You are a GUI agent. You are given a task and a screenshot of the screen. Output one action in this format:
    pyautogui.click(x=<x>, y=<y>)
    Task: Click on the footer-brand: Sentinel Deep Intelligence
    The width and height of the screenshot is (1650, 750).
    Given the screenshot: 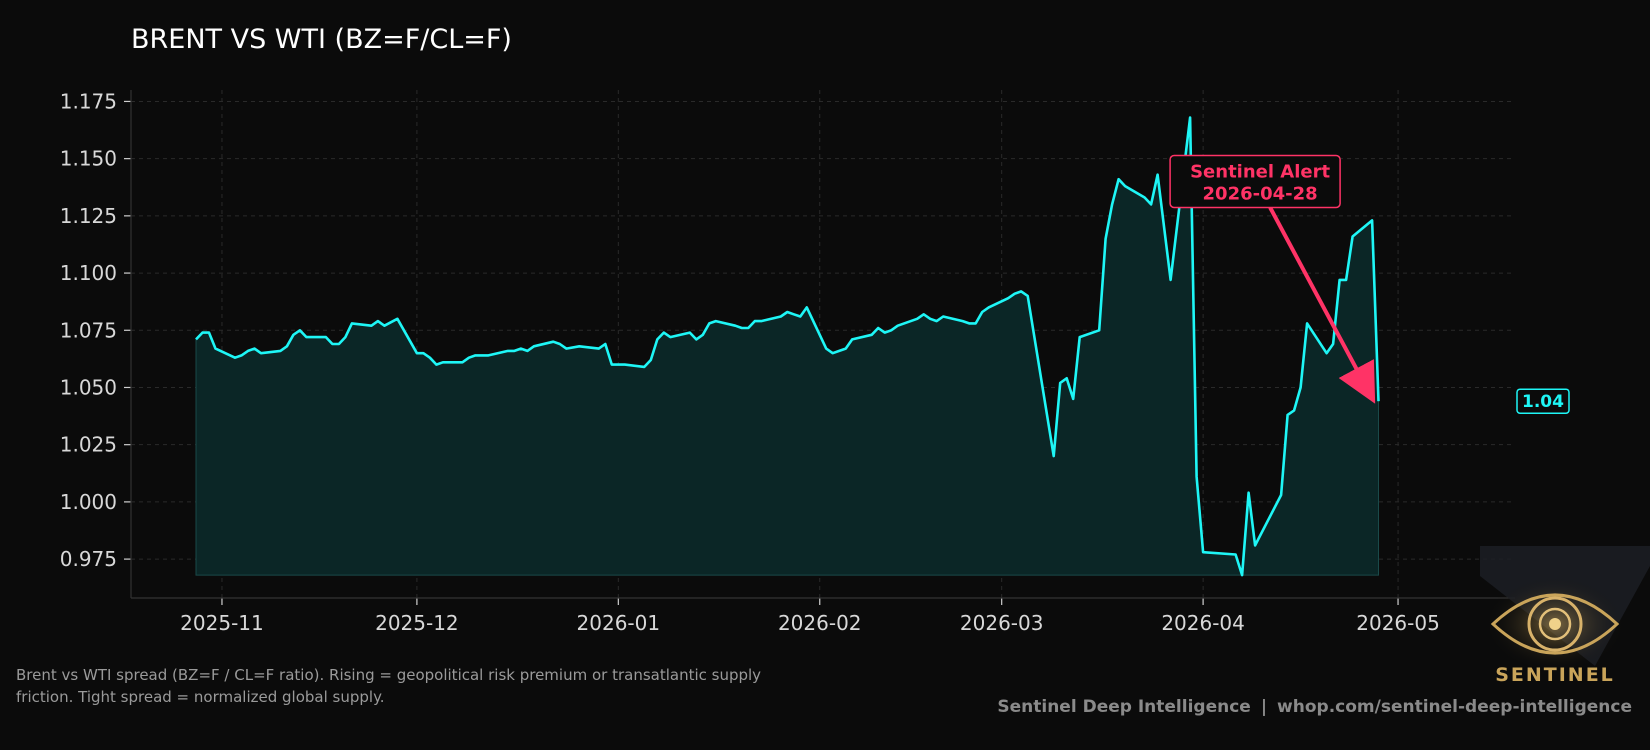 What is the action you would take?
    pyautogui.click(x=1124, y=707)
    